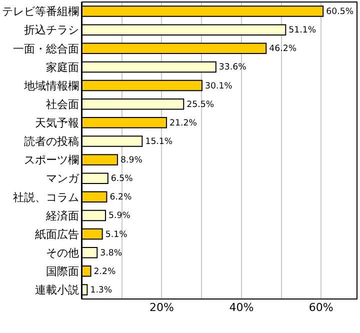 This screenshot has width=360, height=333. I want to click on data-label: 6.5%, so click(121, 179).